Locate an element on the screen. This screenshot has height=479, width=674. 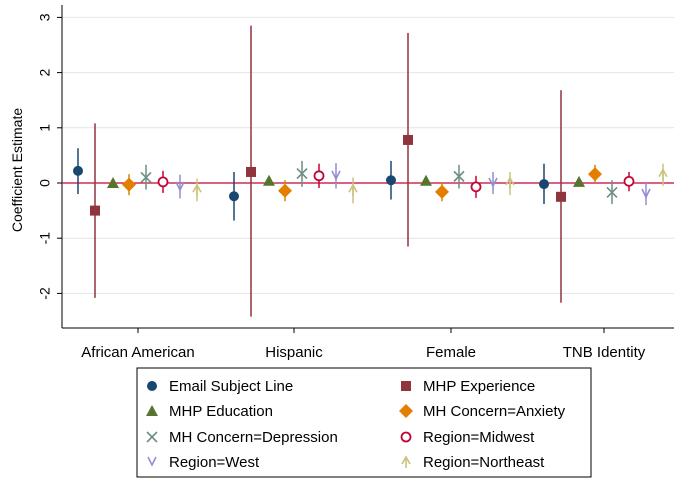
legend-label: MH Concern=Anxiety is located at coordinates (494, 411).